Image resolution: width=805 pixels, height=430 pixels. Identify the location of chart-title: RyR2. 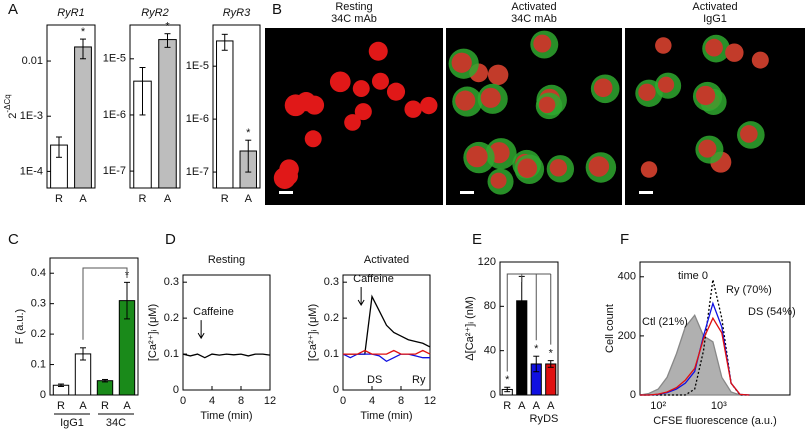
(155, 13).